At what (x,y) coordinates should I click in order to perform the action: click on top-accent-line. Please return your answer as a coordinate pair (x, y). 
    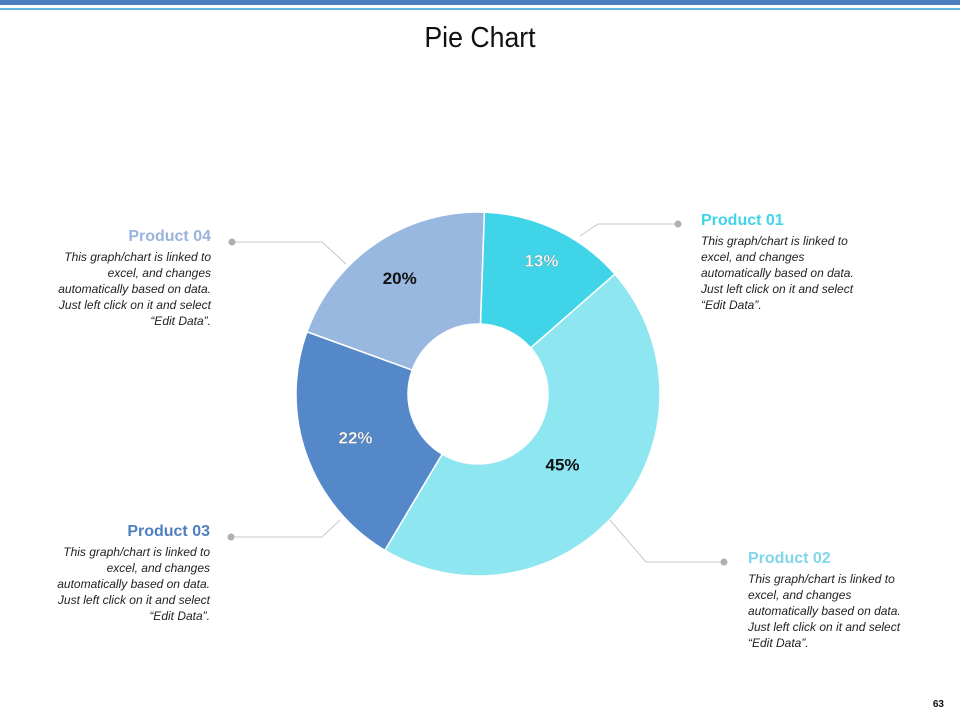
    Looking at the image, I should click on (480, 9).